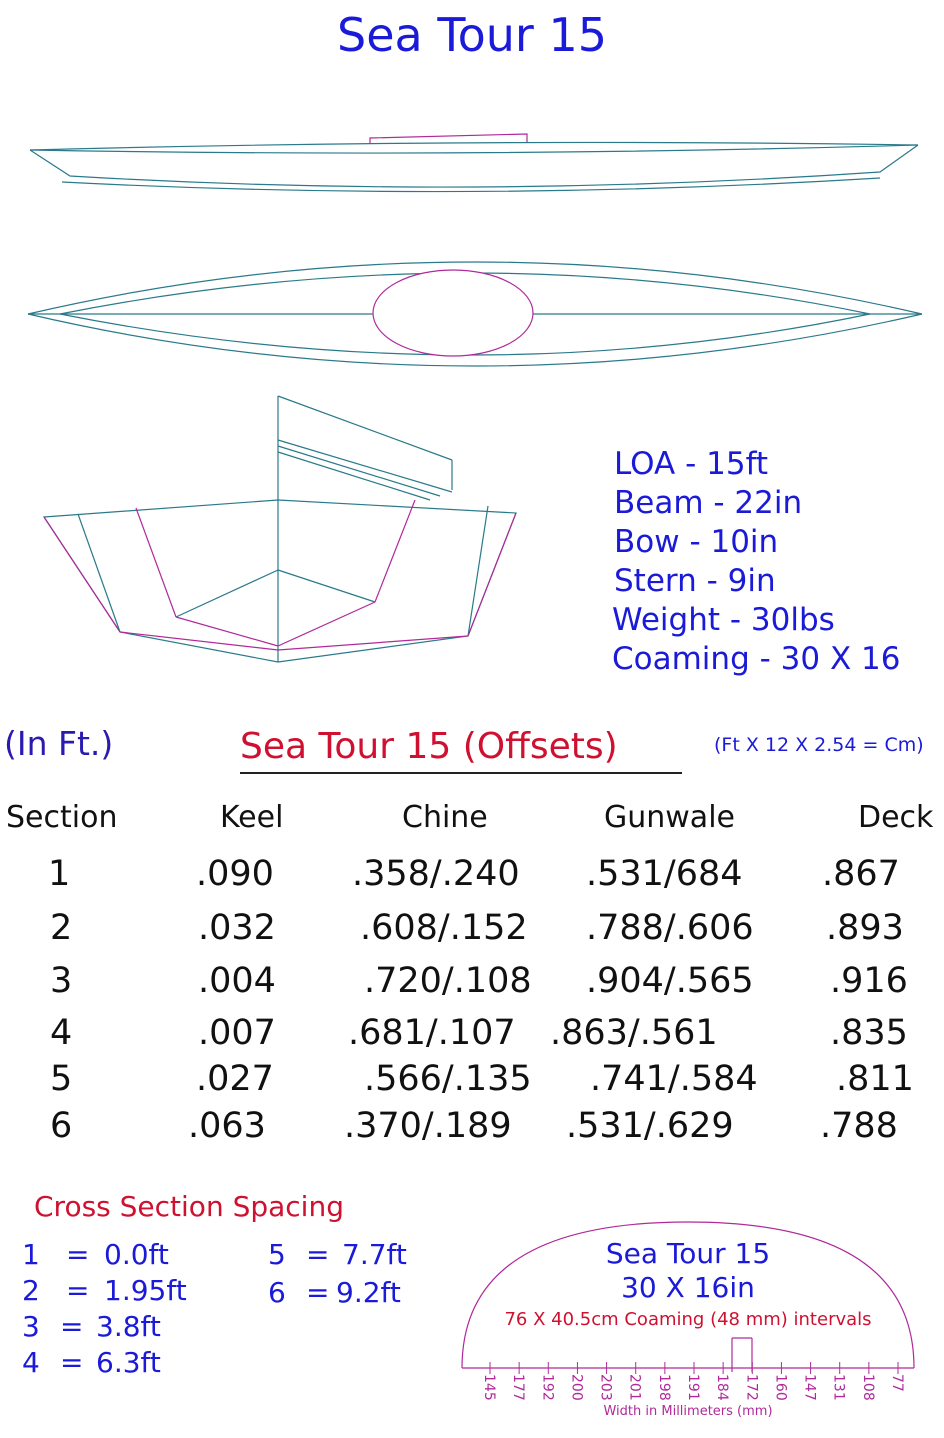  Describe the element at coordinates (227, 1126) in the screenshot. I see `table-cell-keel: .063` at that location.